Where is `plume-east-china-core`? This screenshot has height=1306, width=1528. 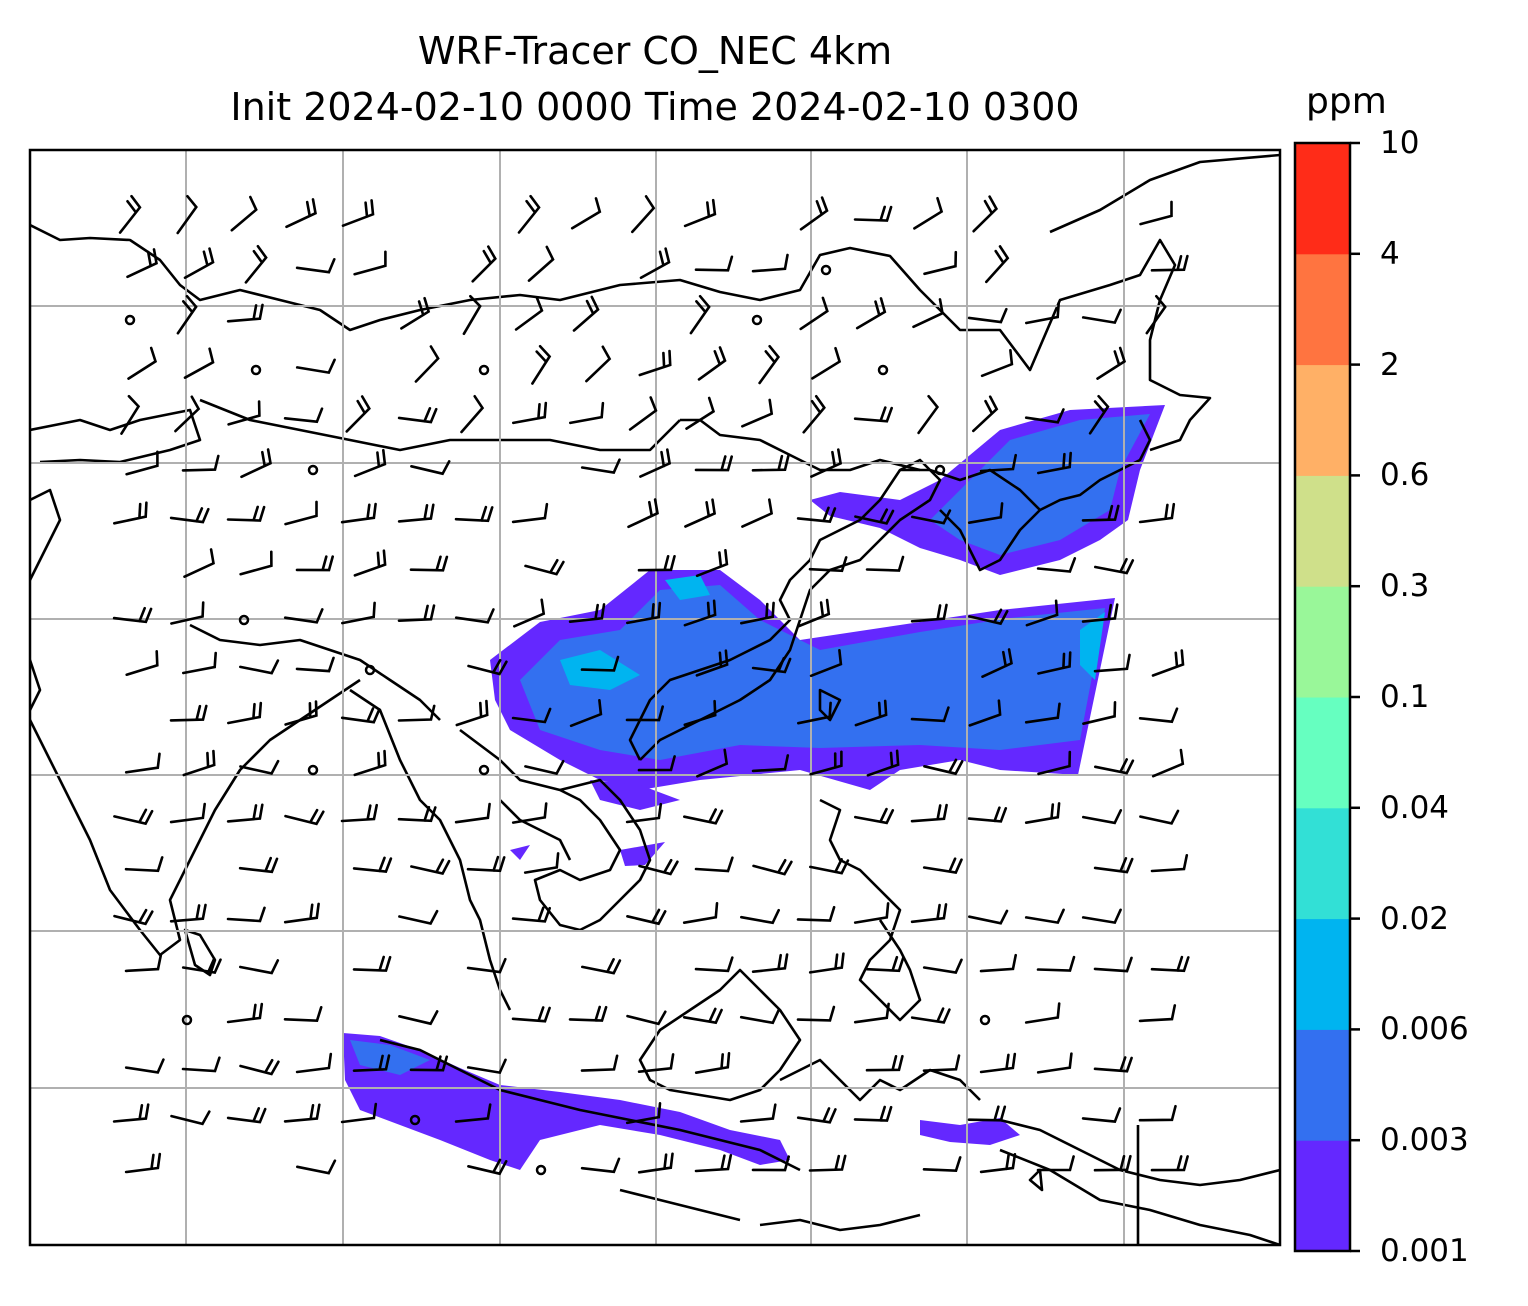
plume-east-china-core is located at coordinates (812, 672).